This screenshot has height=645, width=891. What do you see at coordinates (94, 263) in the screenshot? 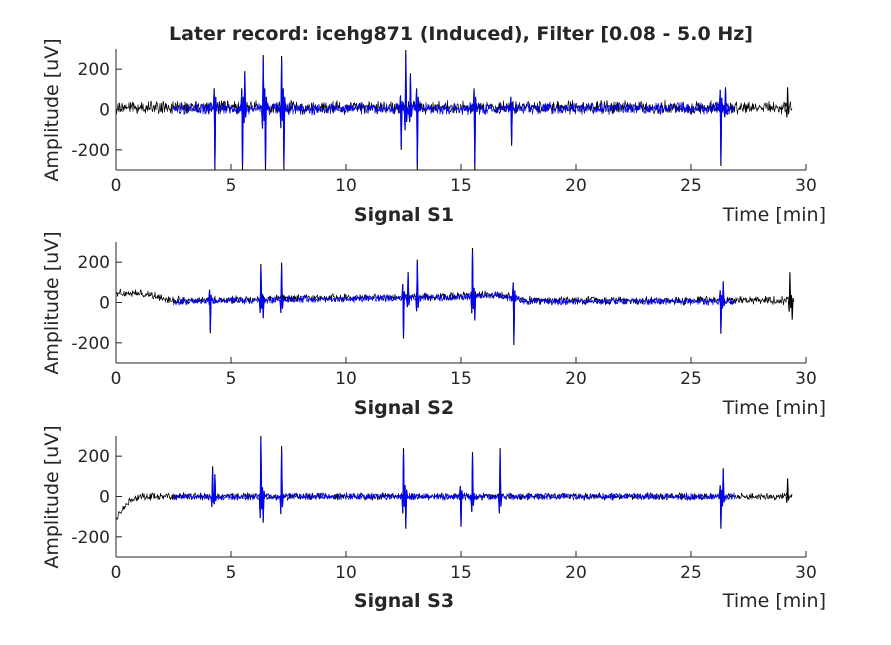
I see `y-tick-label-s2-200: 200` at bounding box center [94, 263].